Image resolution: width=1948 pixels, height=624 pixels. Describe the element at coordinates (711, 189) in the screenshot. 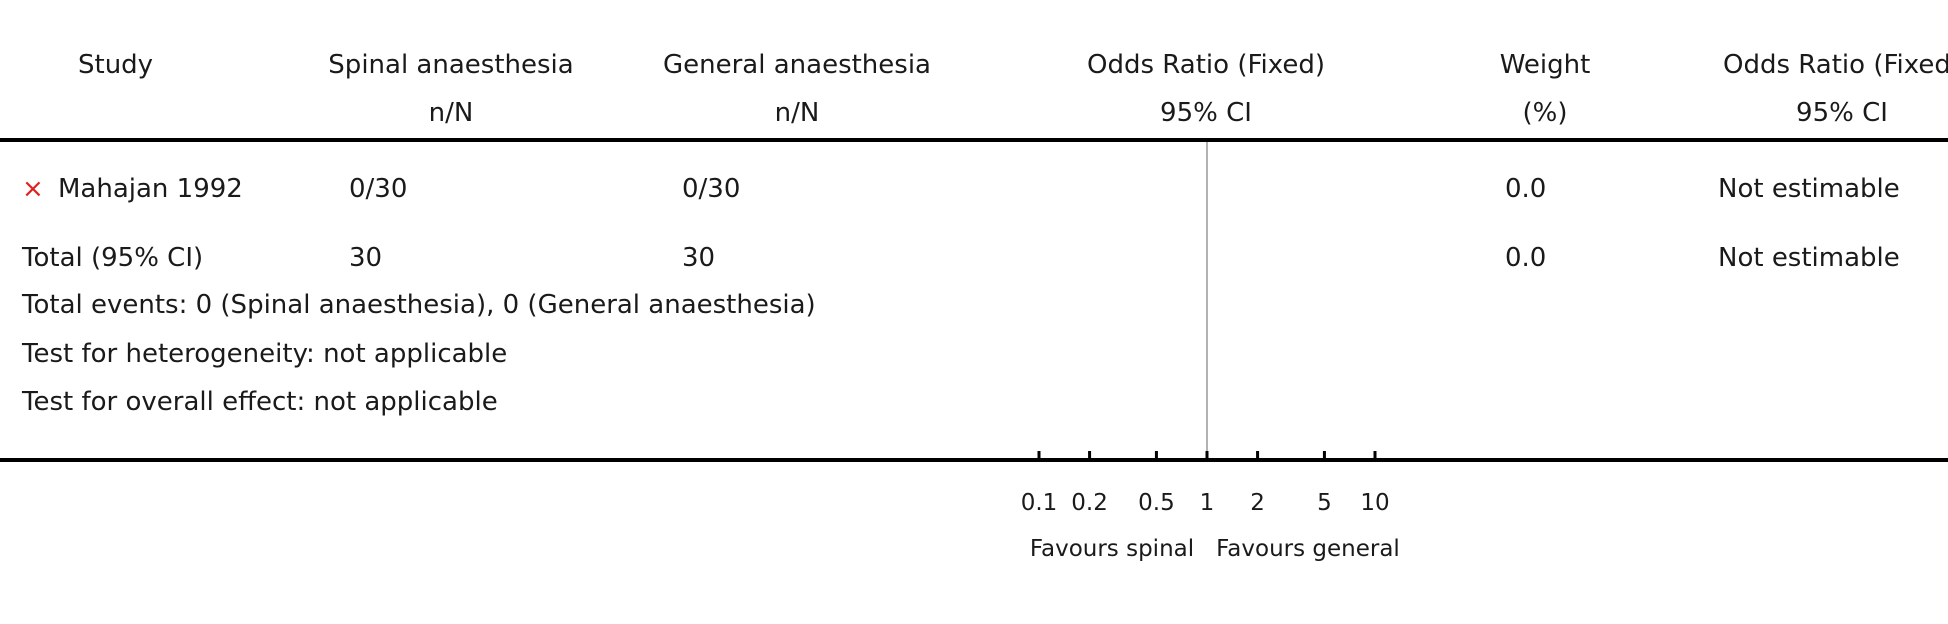

I see `study-general-value: 0/30` at that location.